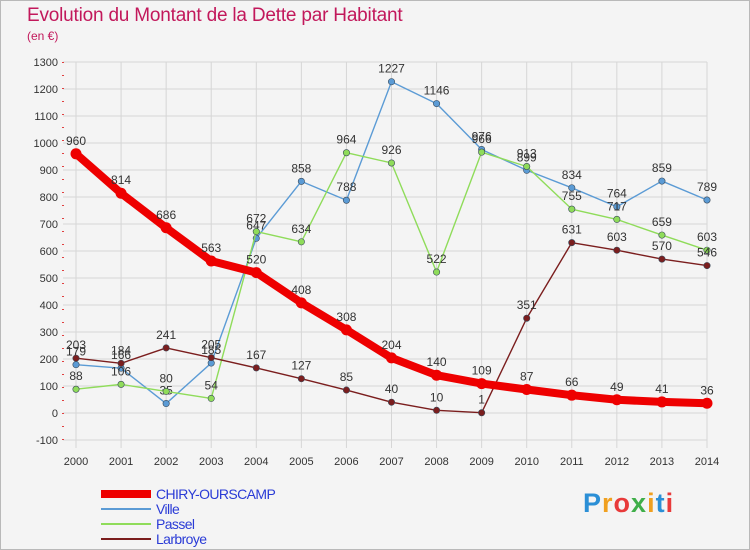 Image resolution: width=750 pixels, height=550 pixels. What do you see at coordinates (212, 385) in the screenshot?
I see `data-label: 54` at bounding box center [212, 385].